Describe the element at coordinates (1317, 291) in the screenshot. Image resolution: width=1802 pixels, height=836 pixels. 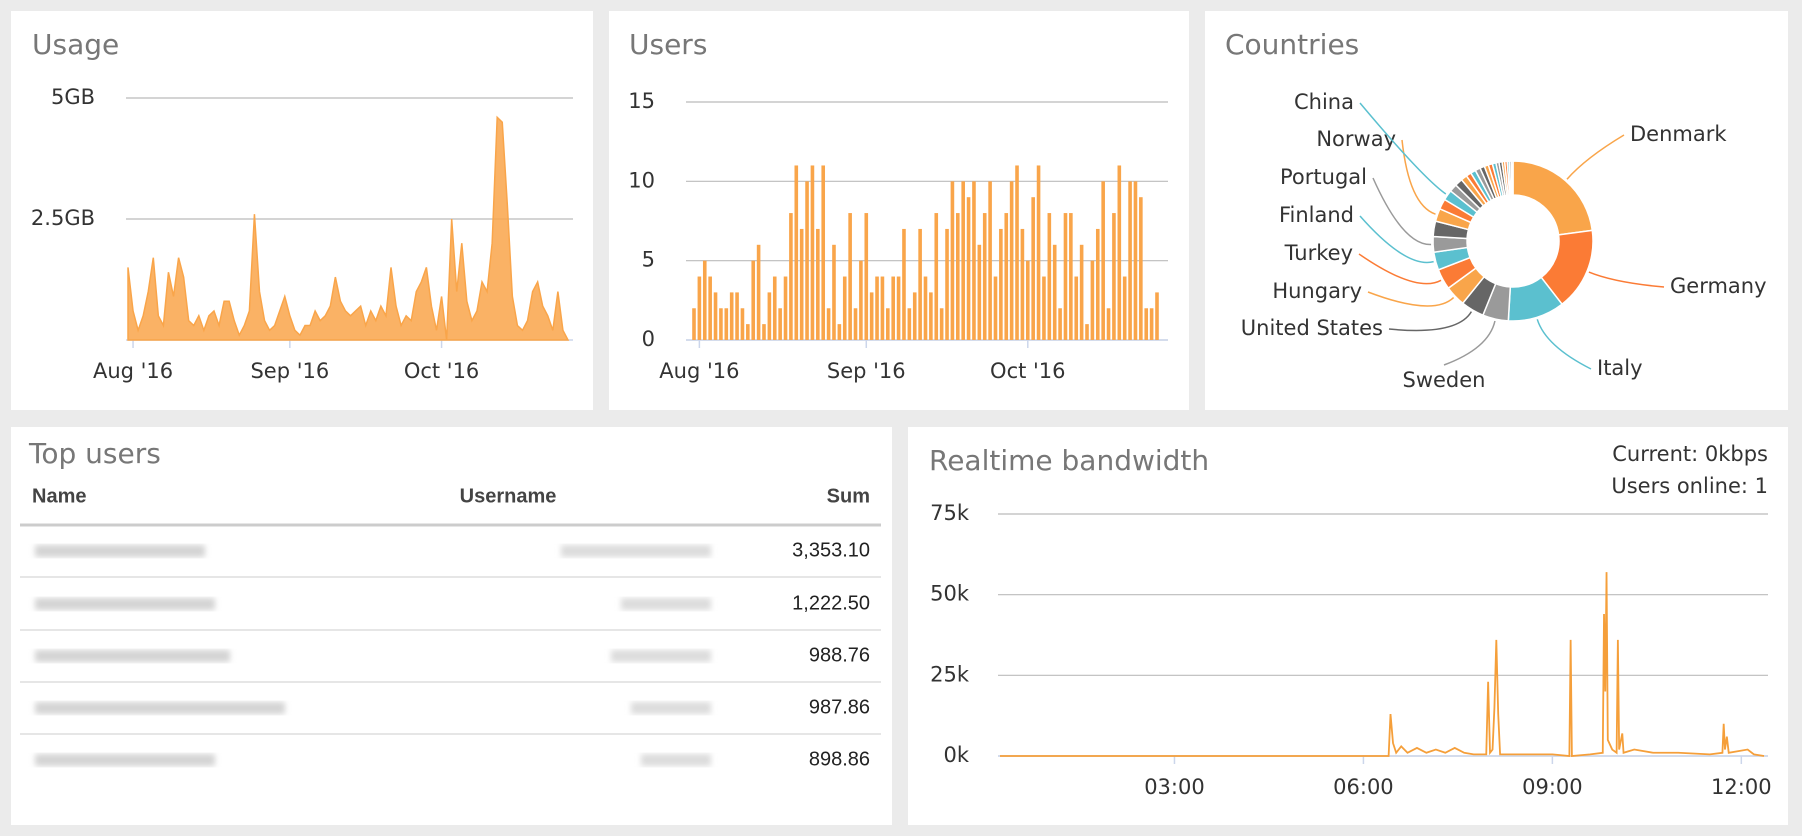
I see `slice-label: Hungary` at that location.